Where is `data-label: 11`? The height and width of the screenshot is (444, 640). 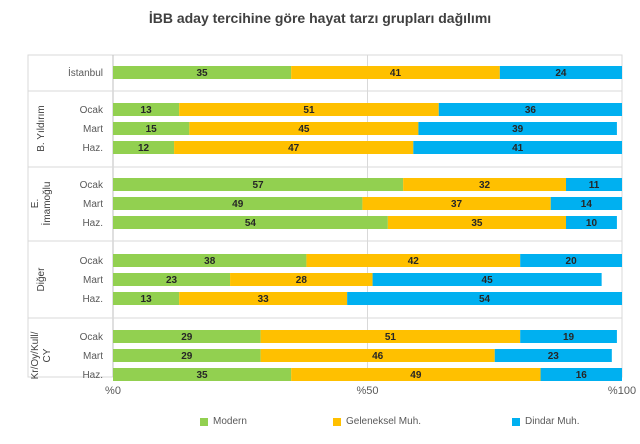
data-label: 11 is located at coordinates (594, 185).